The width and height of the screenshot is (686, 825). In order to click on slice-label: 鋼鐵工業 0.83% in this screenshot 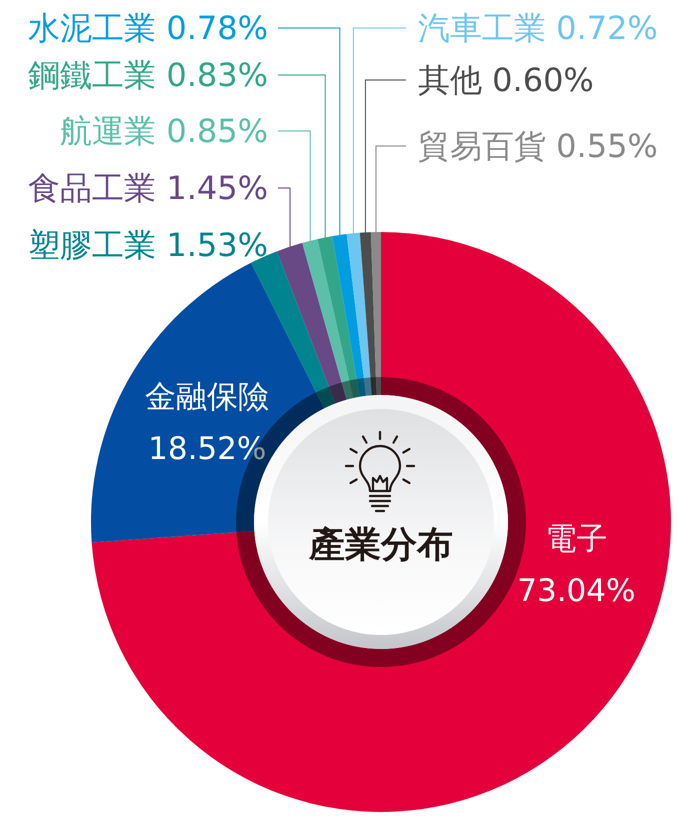, I will do `click(148, 75)`.